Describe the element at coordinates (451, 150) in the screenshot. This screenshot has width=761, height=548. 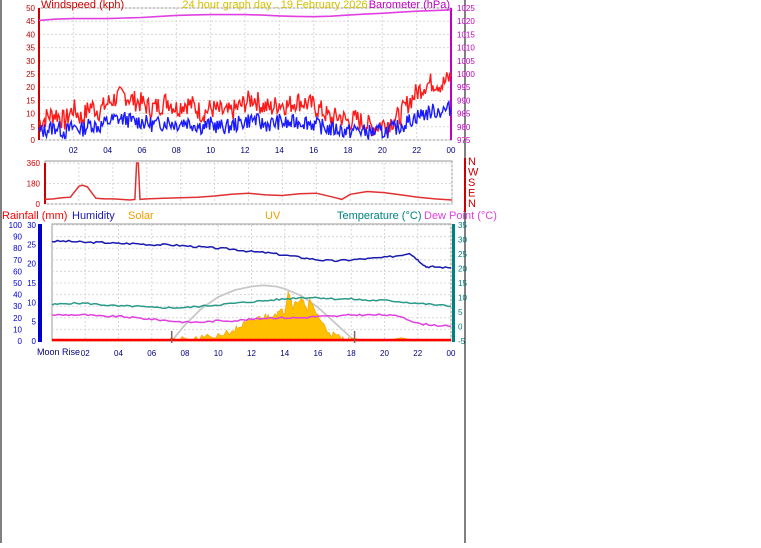
I see `wind-x-tick-label: 00` at that location.